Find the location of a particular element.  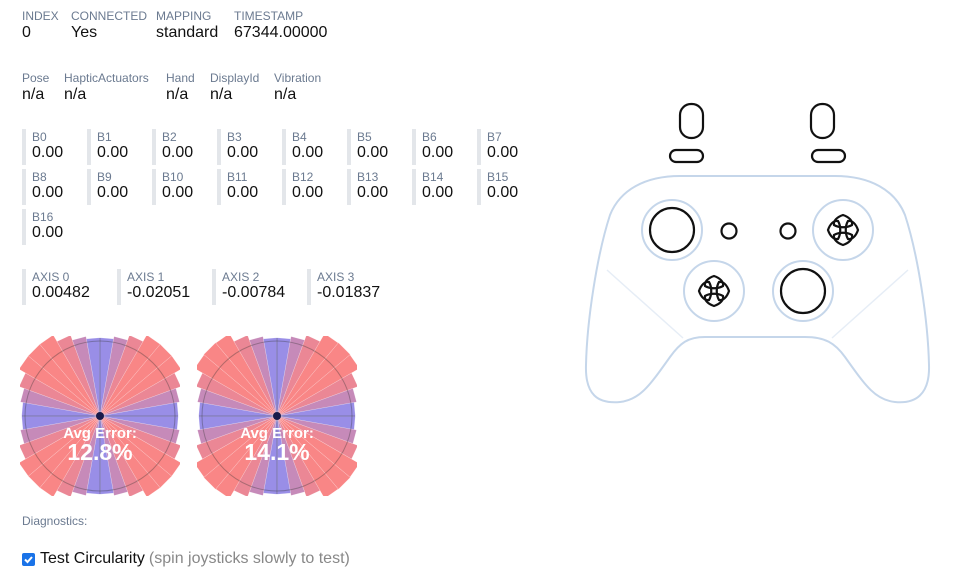

button-b7: B7 0.00 is located at coordinates (497, 147).